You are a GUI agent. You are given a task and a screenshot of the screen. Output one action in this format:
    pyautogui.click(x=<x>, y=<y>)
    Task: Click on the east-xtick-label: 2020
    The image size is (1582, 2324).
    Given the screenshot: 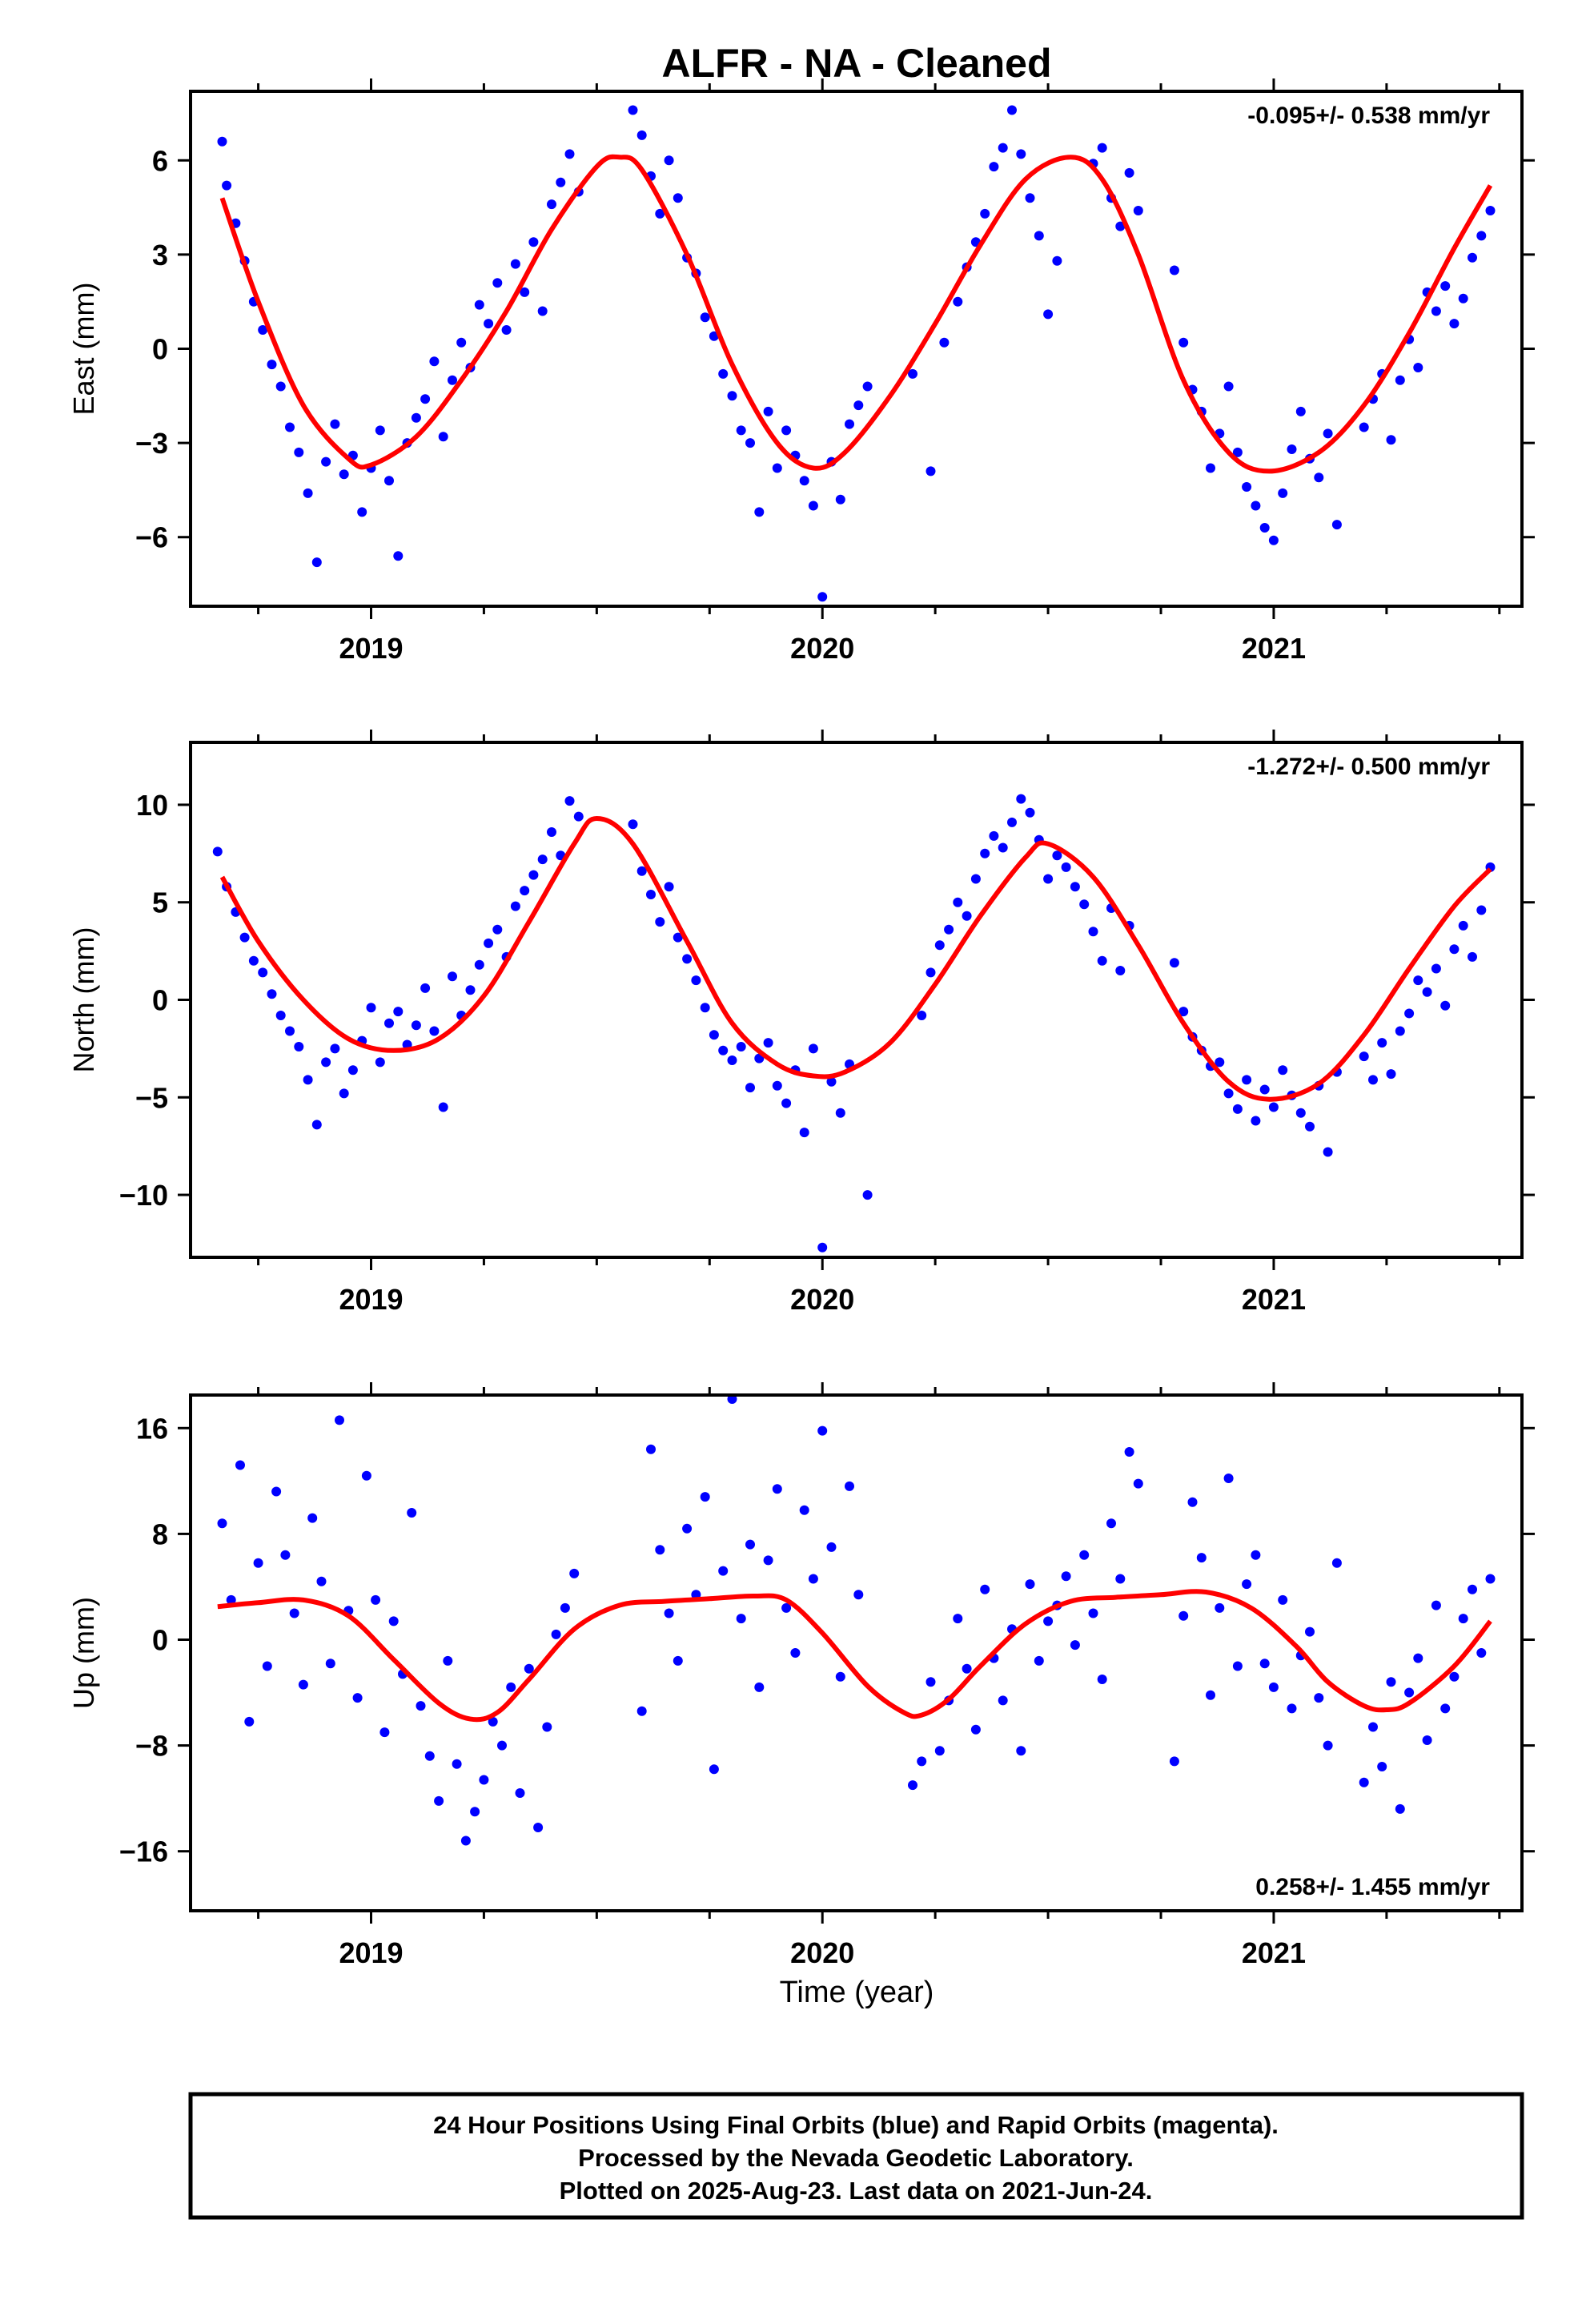 What is the action you would take?
    pyautogui.click(x=822, y=648)
    